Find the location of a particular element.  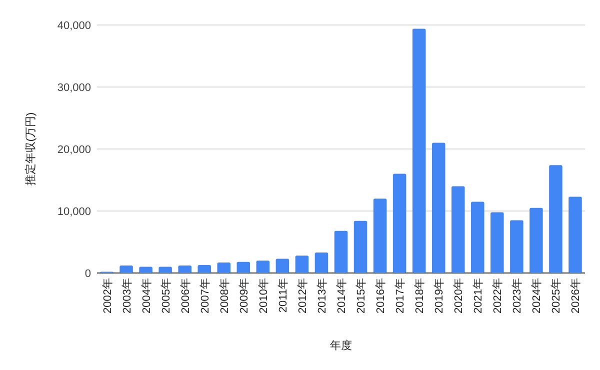

x-tick-label: 2018年 is located at coordinates (420, 296).